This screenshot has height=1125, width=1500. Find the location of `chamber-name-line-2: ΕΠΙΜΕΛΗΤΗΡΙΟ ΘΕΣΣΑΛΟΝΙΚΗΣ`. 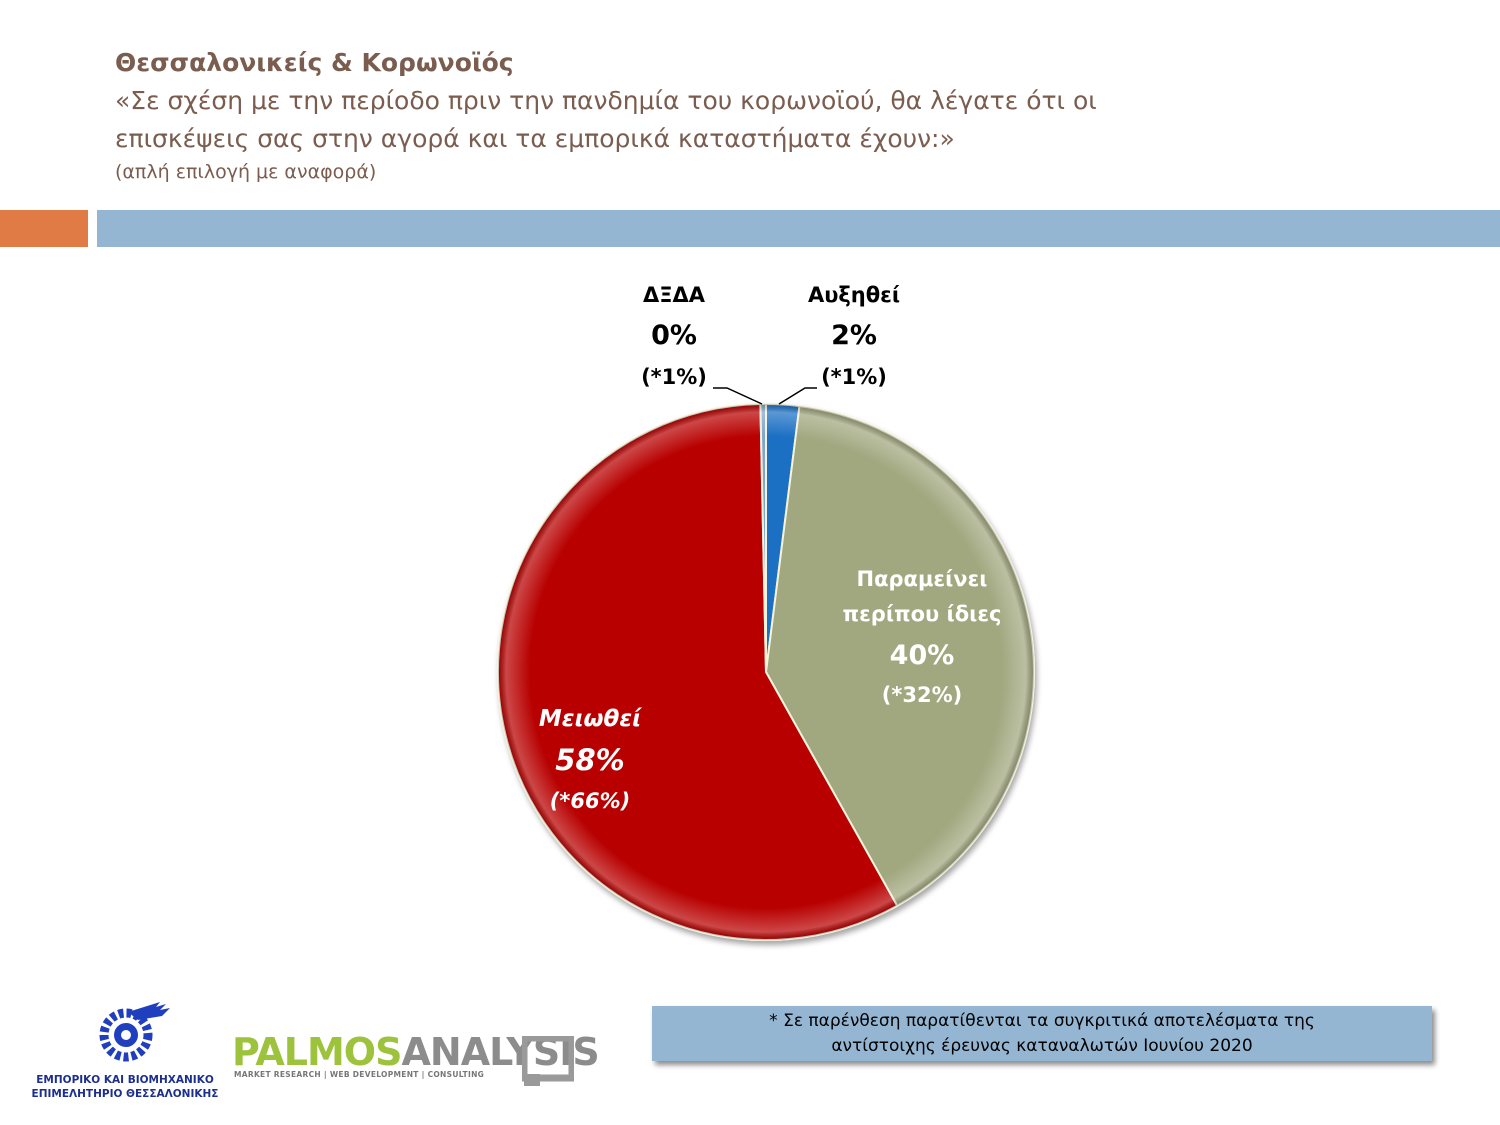

chamber-name-line-2: ΕΠΙΜΕΛΗΤΗΡΙΟ ΘΕΣΣΑΛΟΝΙΚΗΣ is located at coordinates (125, 1094).